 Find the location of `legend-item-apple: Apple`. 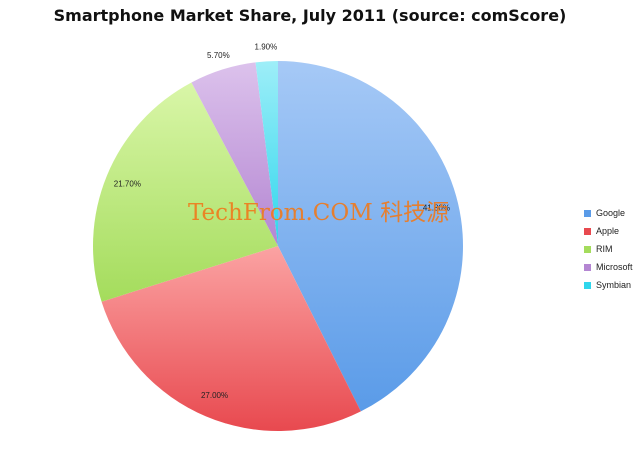

legend-item-apple: Apple is located at coordinates (608, 231).